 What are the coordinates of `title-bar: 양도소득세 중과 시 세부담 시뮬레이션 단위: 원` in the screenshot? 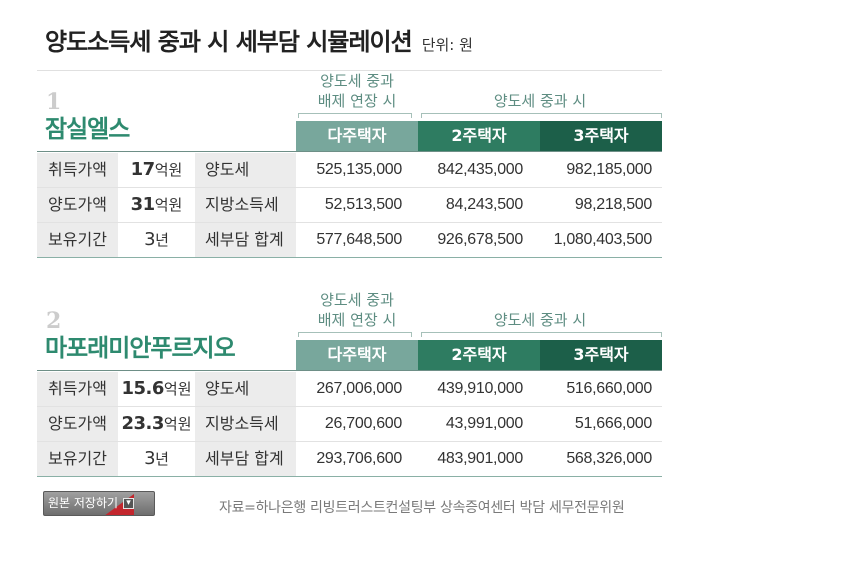 It's located at (259, 39).